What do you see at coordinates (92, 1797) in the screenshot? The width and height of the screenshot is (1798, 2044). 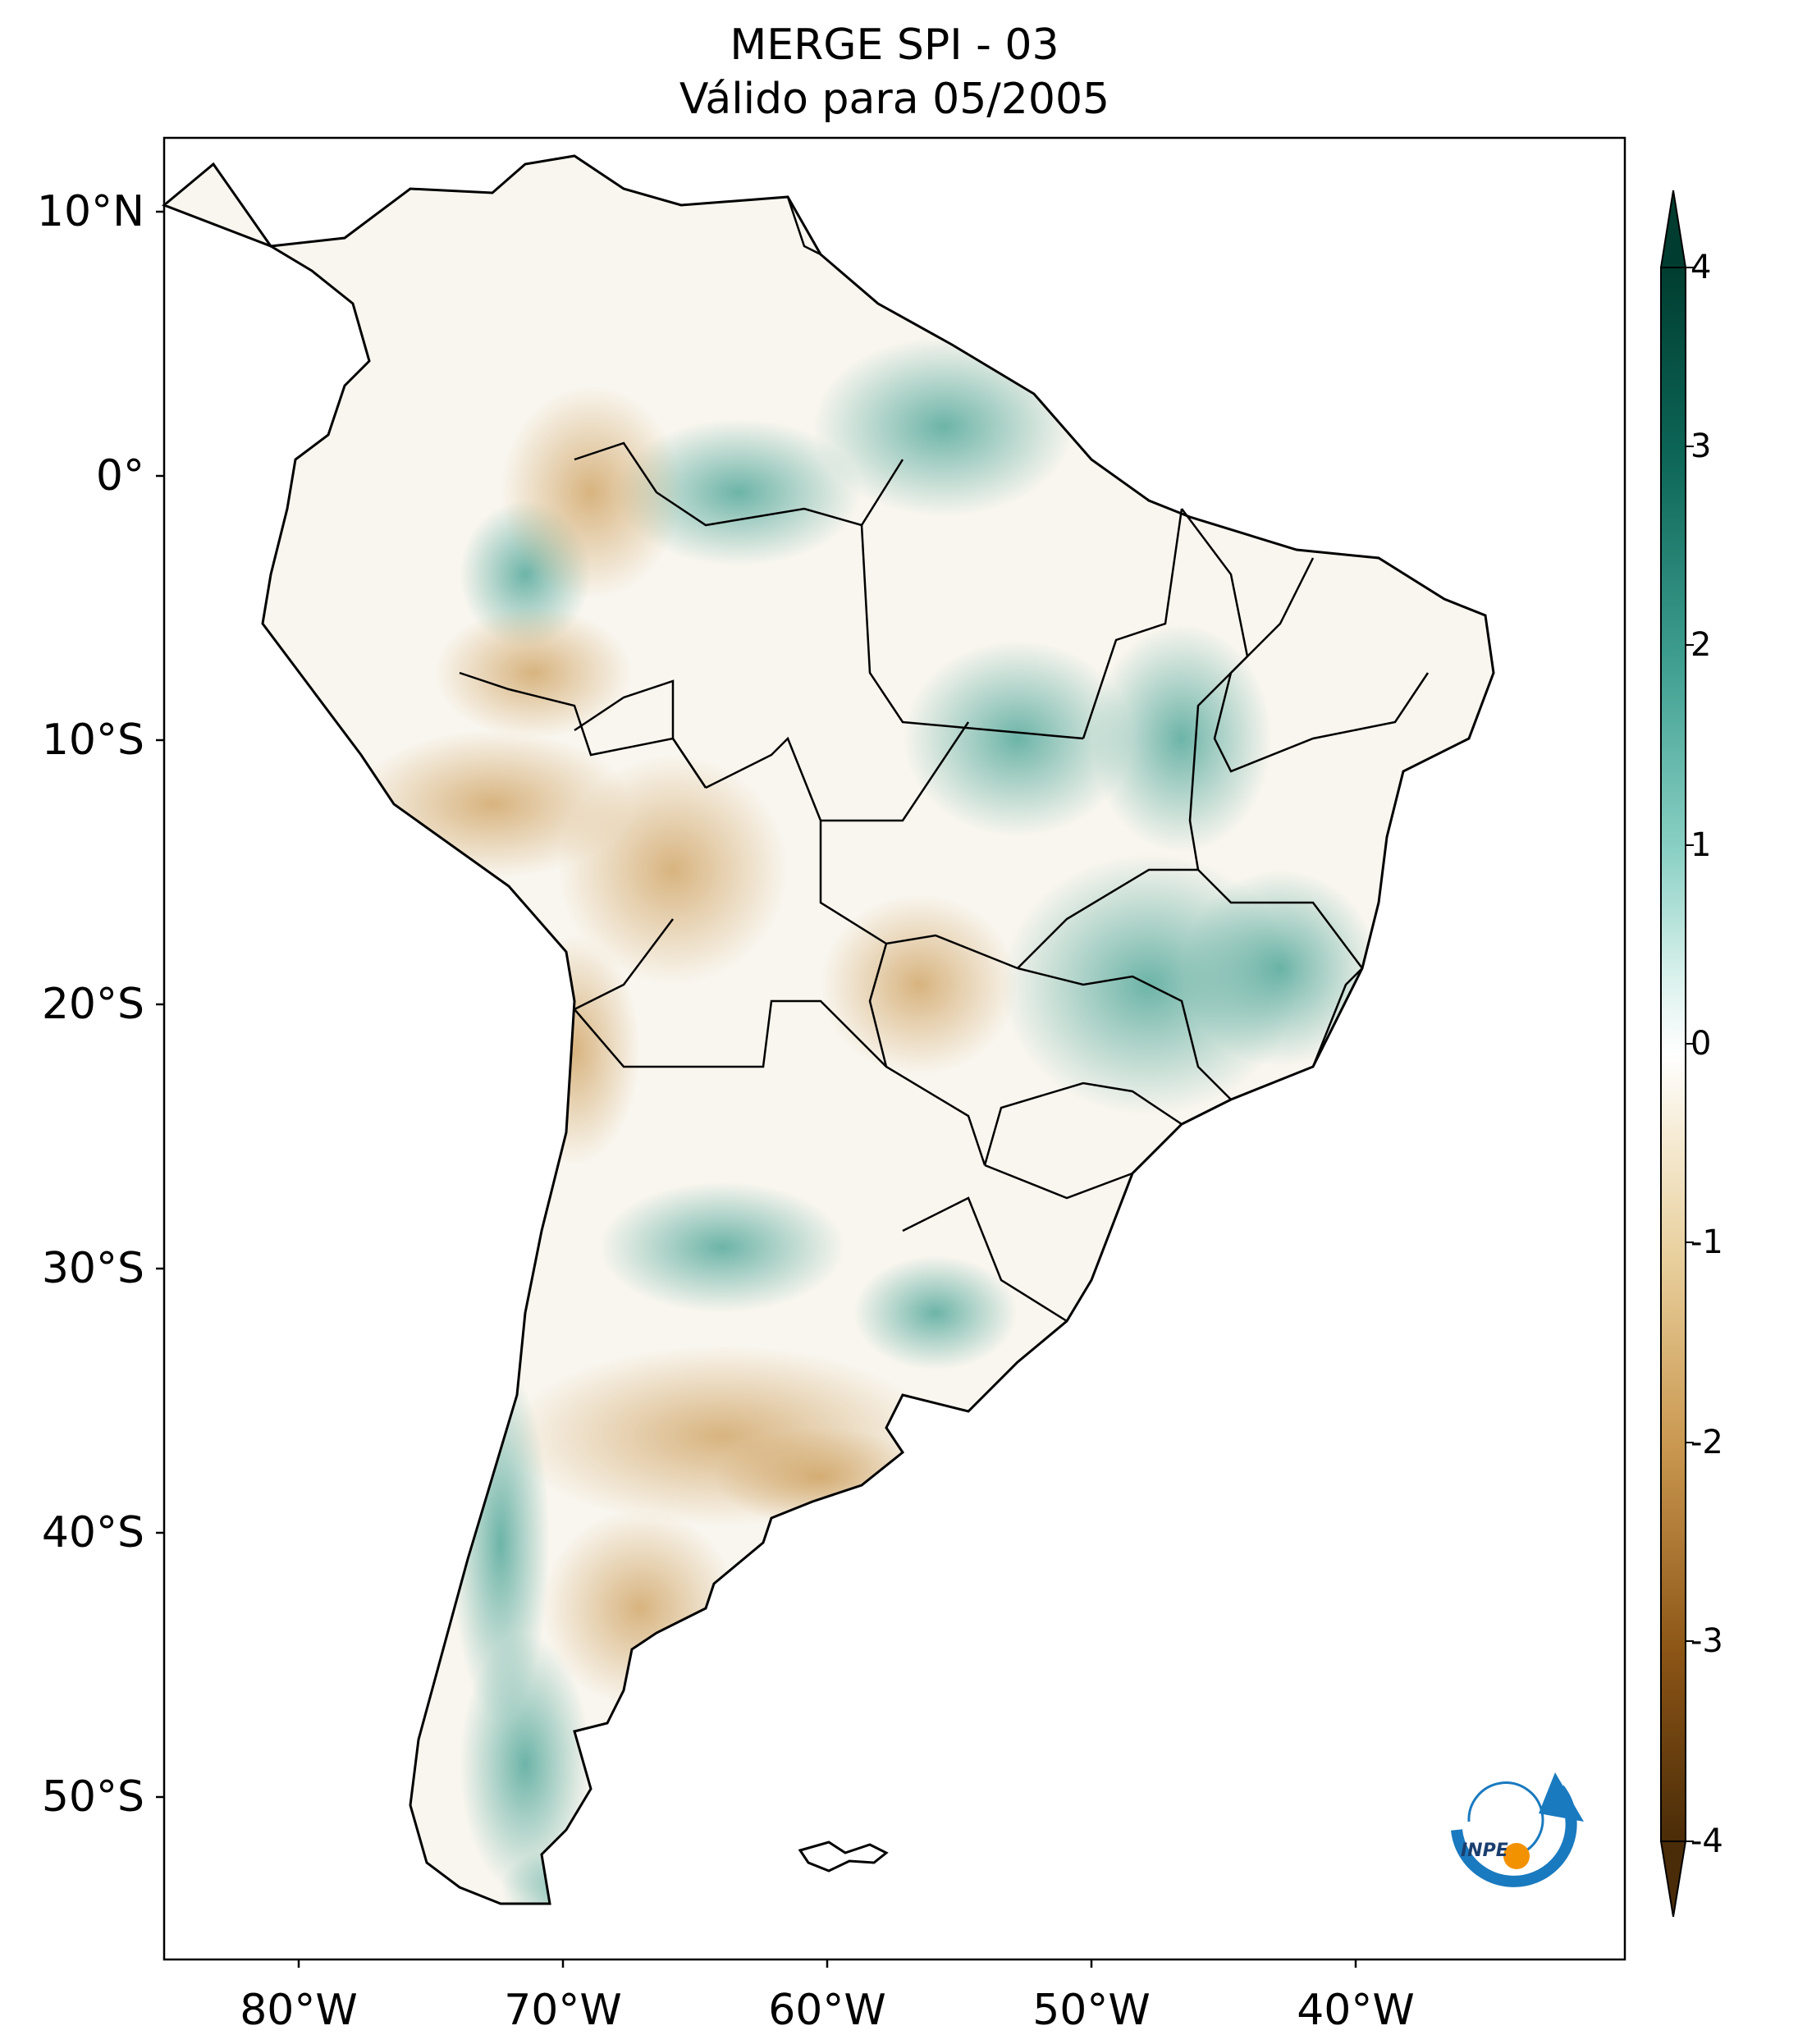 I see `lat-label-50S: 50°S` at bounding box center [92, 1797].